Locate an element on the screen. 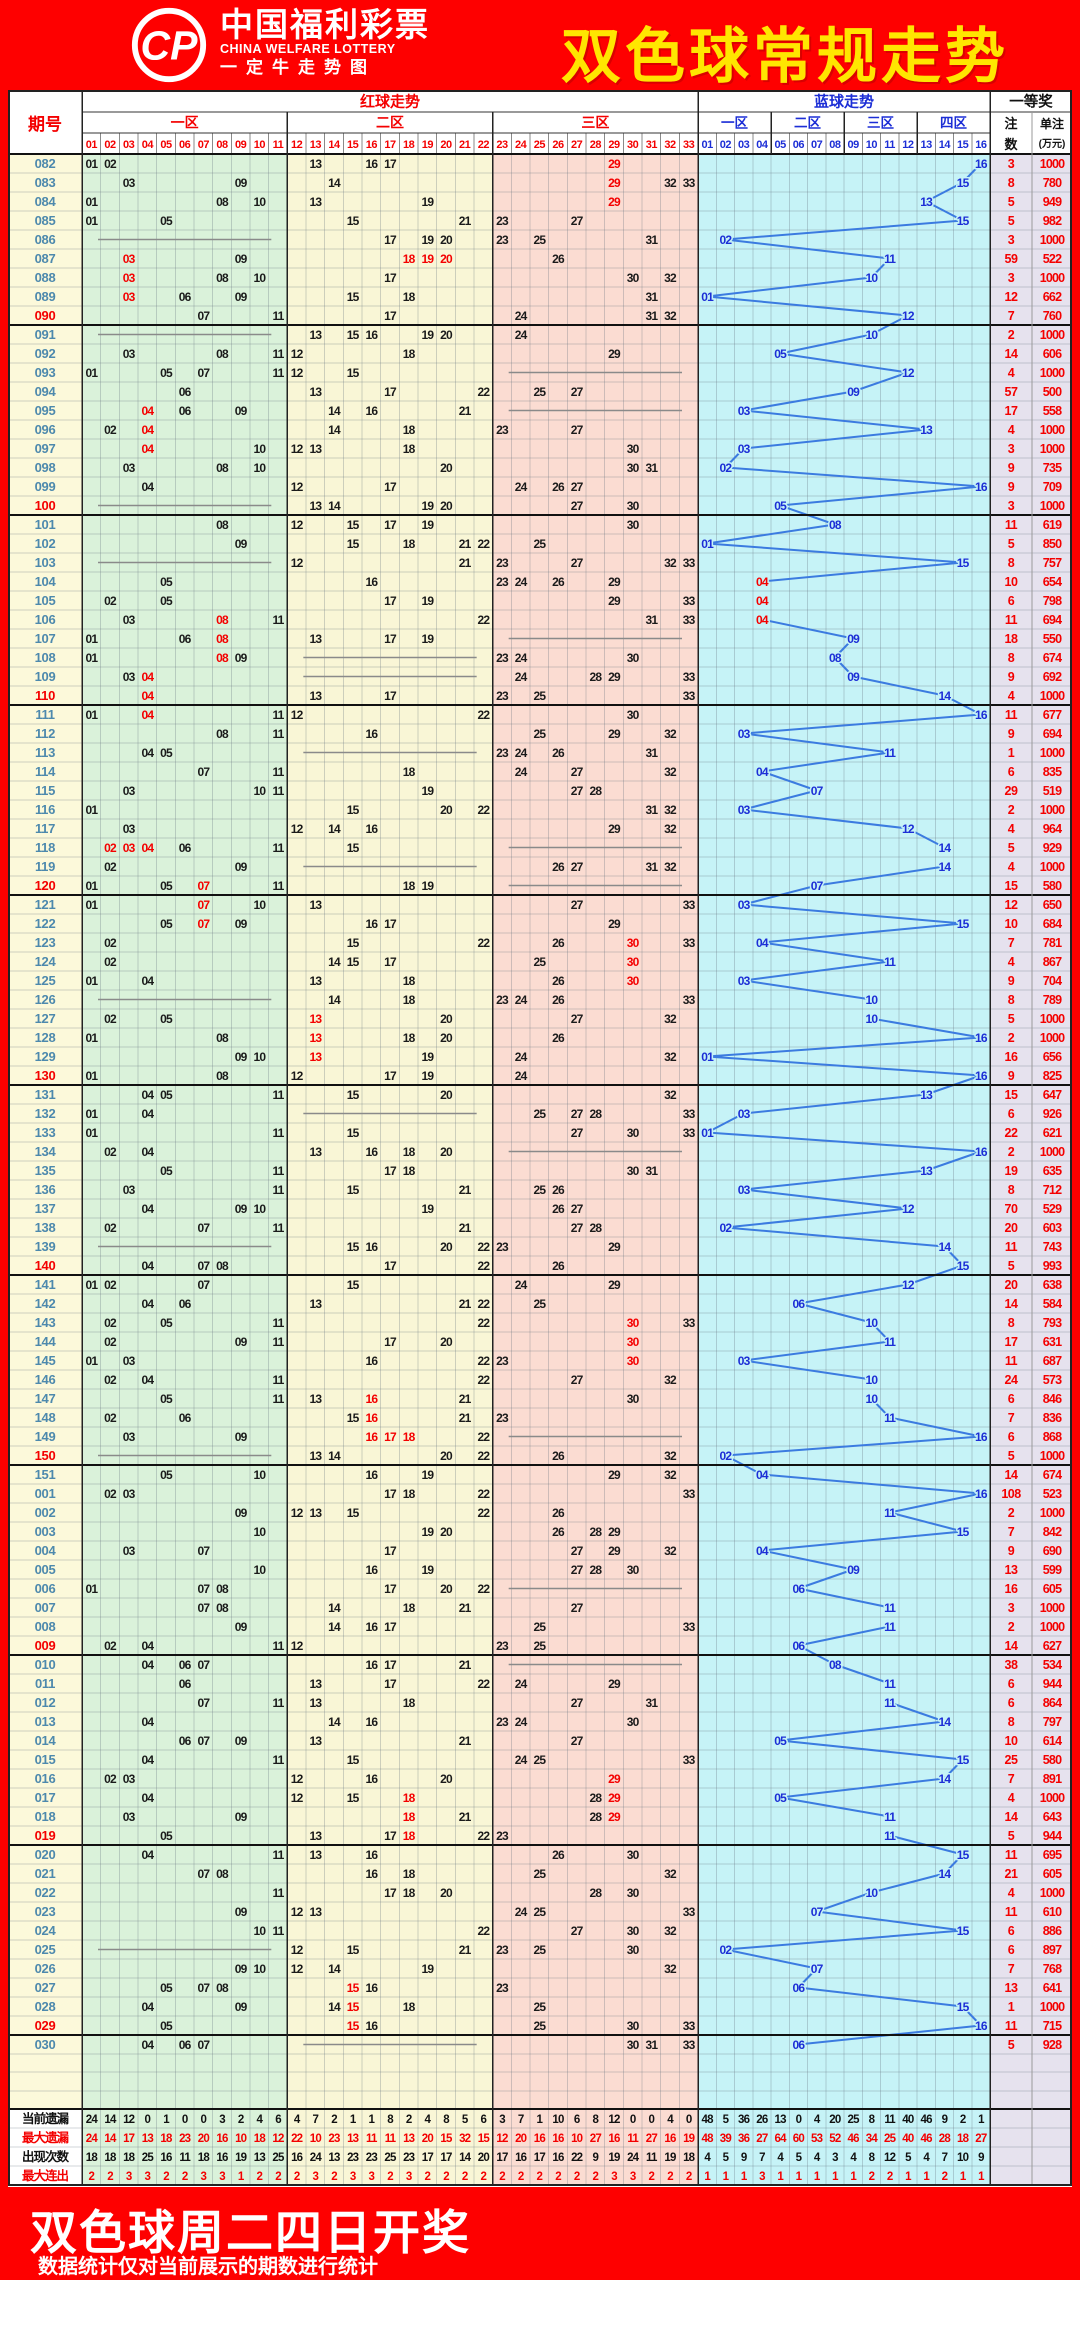 The height and width of the screenshot is (2340, 1080). blue-ball: 16 is located at coordinates (981, 1038).